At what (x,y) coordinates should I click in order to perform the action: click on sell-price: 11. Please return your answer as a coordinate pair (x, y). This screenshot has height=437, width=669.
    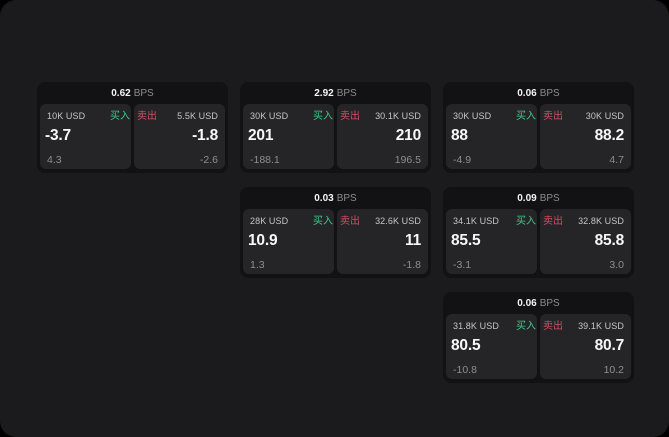
    Looking at the image, I should click on (413, 240).